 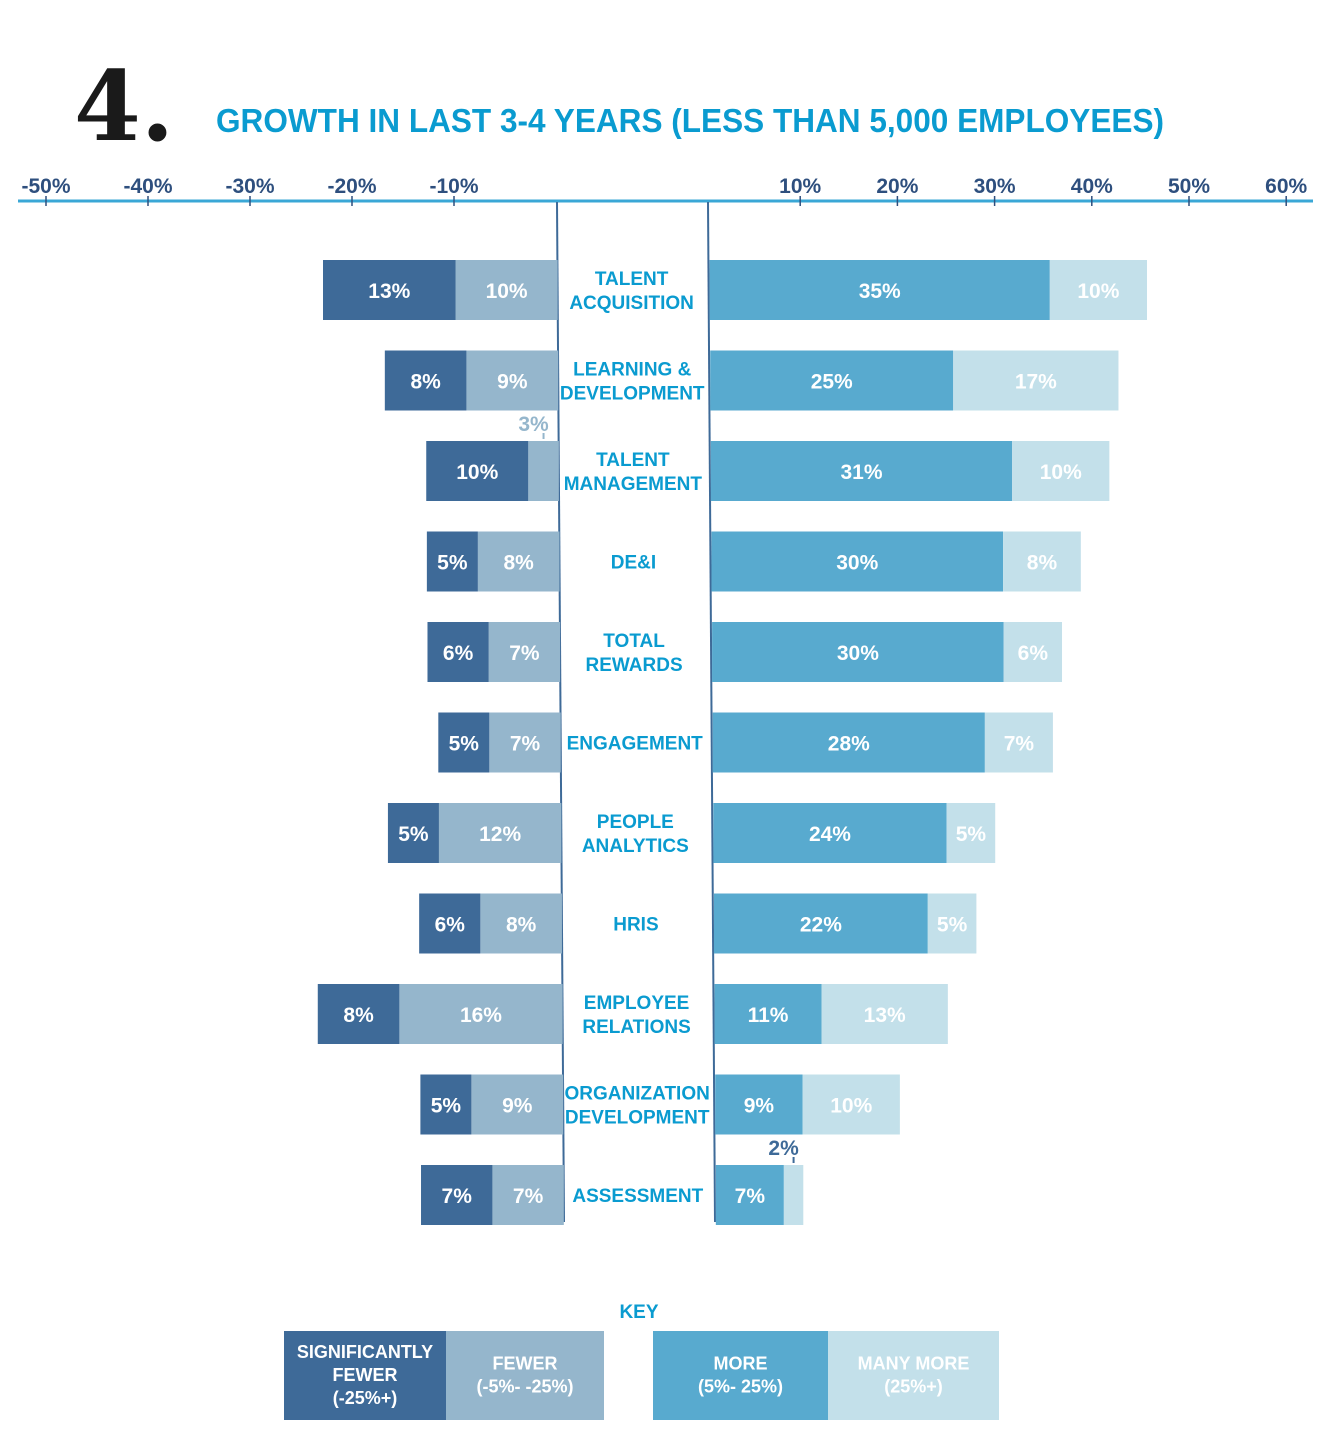 What do you see at coordinates (711, 712) in the screenshot?
I see `center-right-line` at bounding box center [711, 712].